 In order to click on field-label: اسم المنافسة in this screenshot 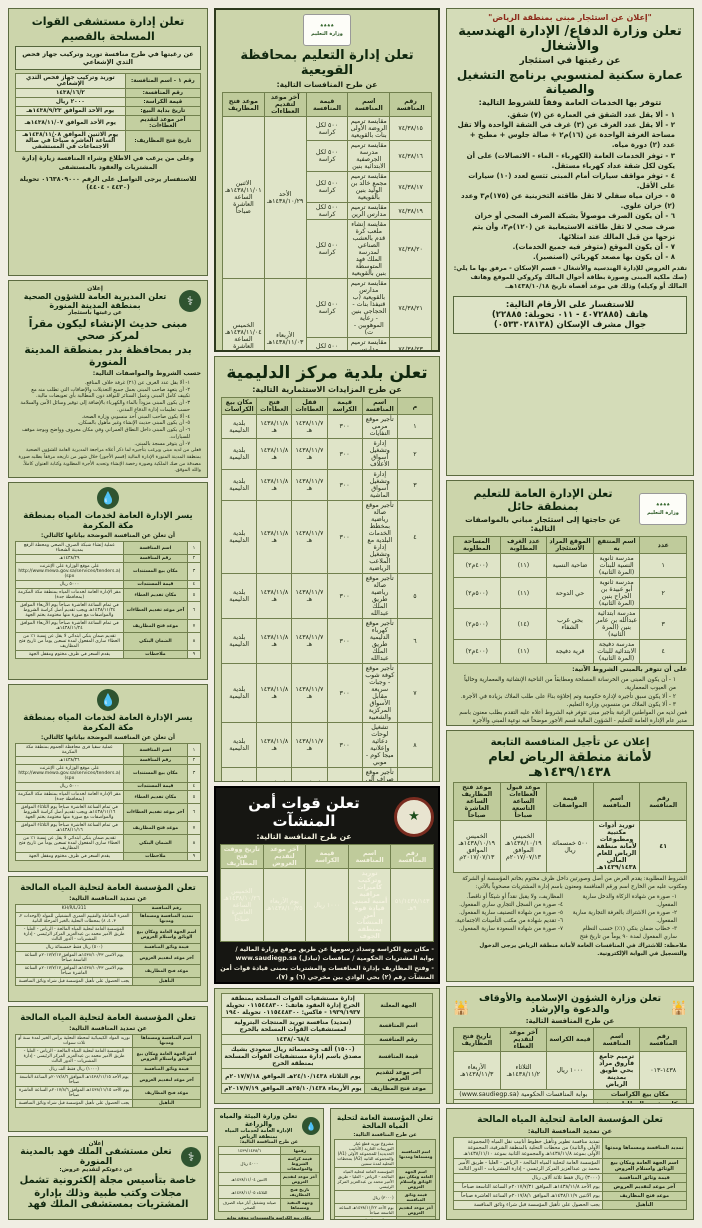, I will do `click(155, 750)`.